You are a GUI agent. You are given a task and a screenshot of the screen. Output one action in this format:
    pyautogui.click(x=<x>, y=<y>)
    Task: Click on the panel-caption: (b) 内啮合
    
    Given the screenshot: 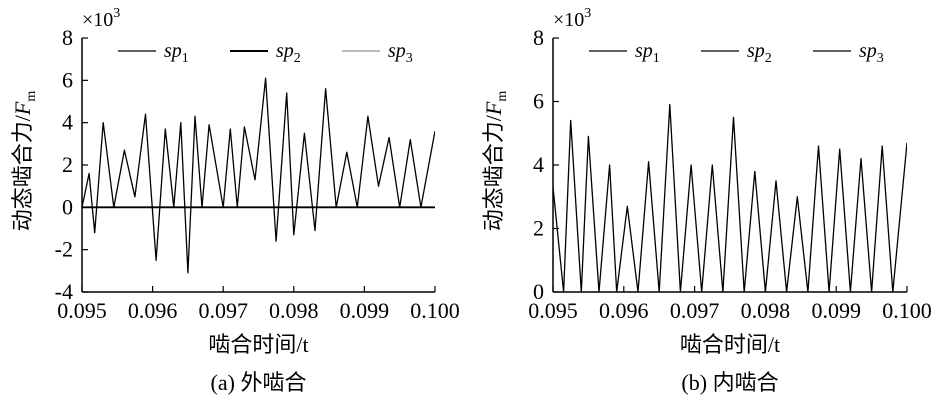 What is the action you would take?
    pyautogui.click(x=729, y=382)
    